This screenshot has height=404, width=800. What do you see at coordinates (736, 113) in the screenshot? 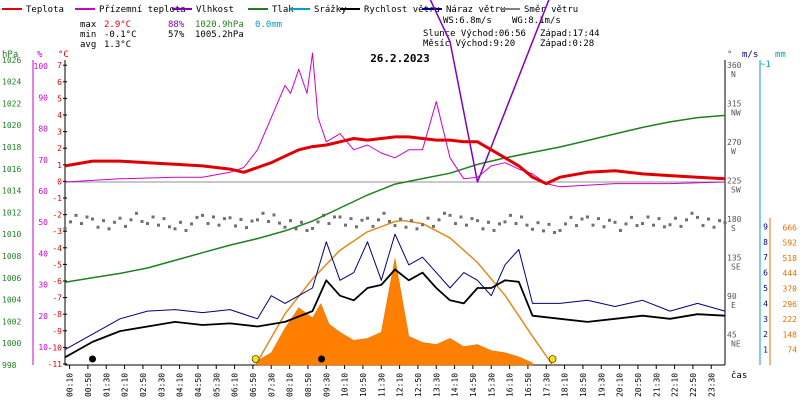
I see `tick-label-dir-name: NW` at bounding box center [736, 113].